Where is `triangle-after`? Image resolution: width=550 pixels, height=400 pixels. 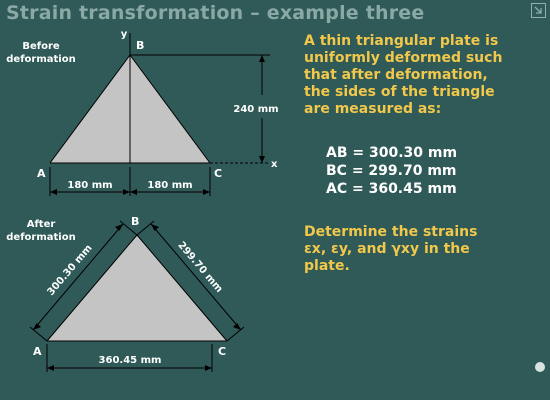 triangle-after is located at coordinates (137, 288).